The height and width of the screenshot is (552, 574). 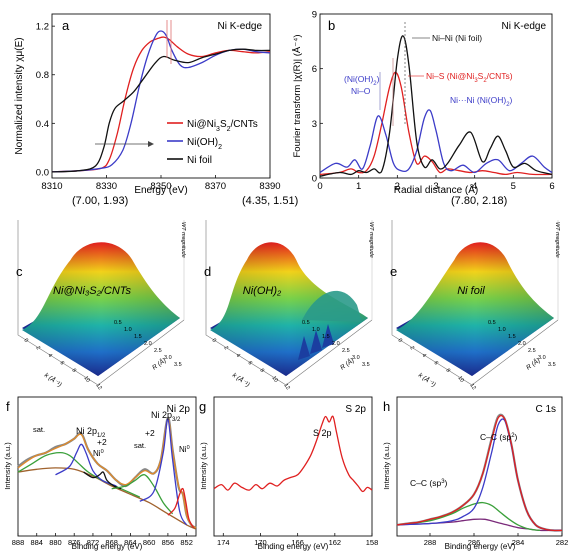 What do you see at coordinates (355, 409) in the screenshot?
I see `panel-title: S 2p` at bounding box center [355, 409].